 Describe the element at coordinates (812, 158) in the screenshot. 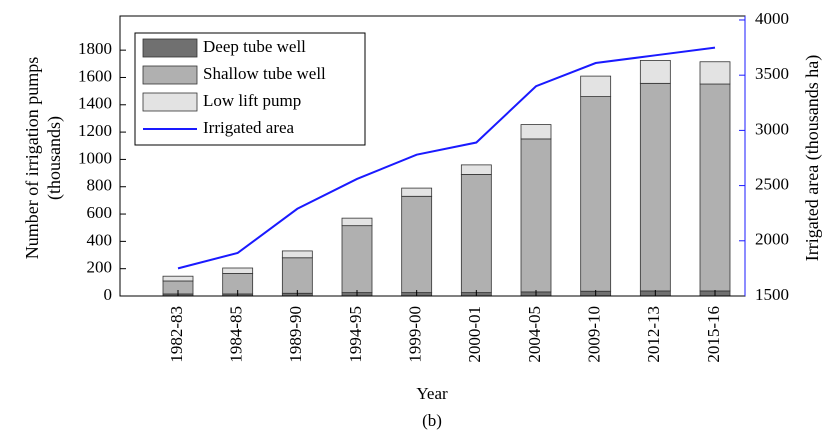

I see `y2-axis-label: Irrigated area (thousands ha)` at that location.